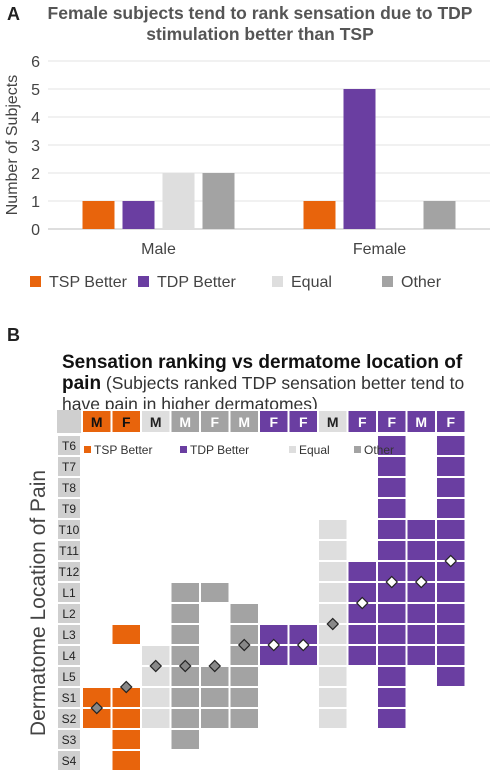 The height and width of the screenshot is (781, 500). What do you see at coordinates (69, 530) in the screenshot?
I see `row-label: T10` at bounding box center [69, 530].